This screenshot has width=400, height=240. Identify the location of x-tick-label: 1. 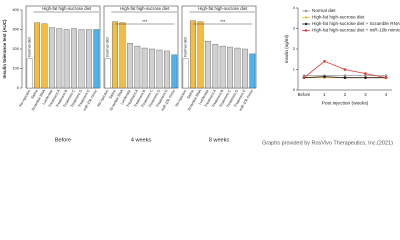
(324, 94).